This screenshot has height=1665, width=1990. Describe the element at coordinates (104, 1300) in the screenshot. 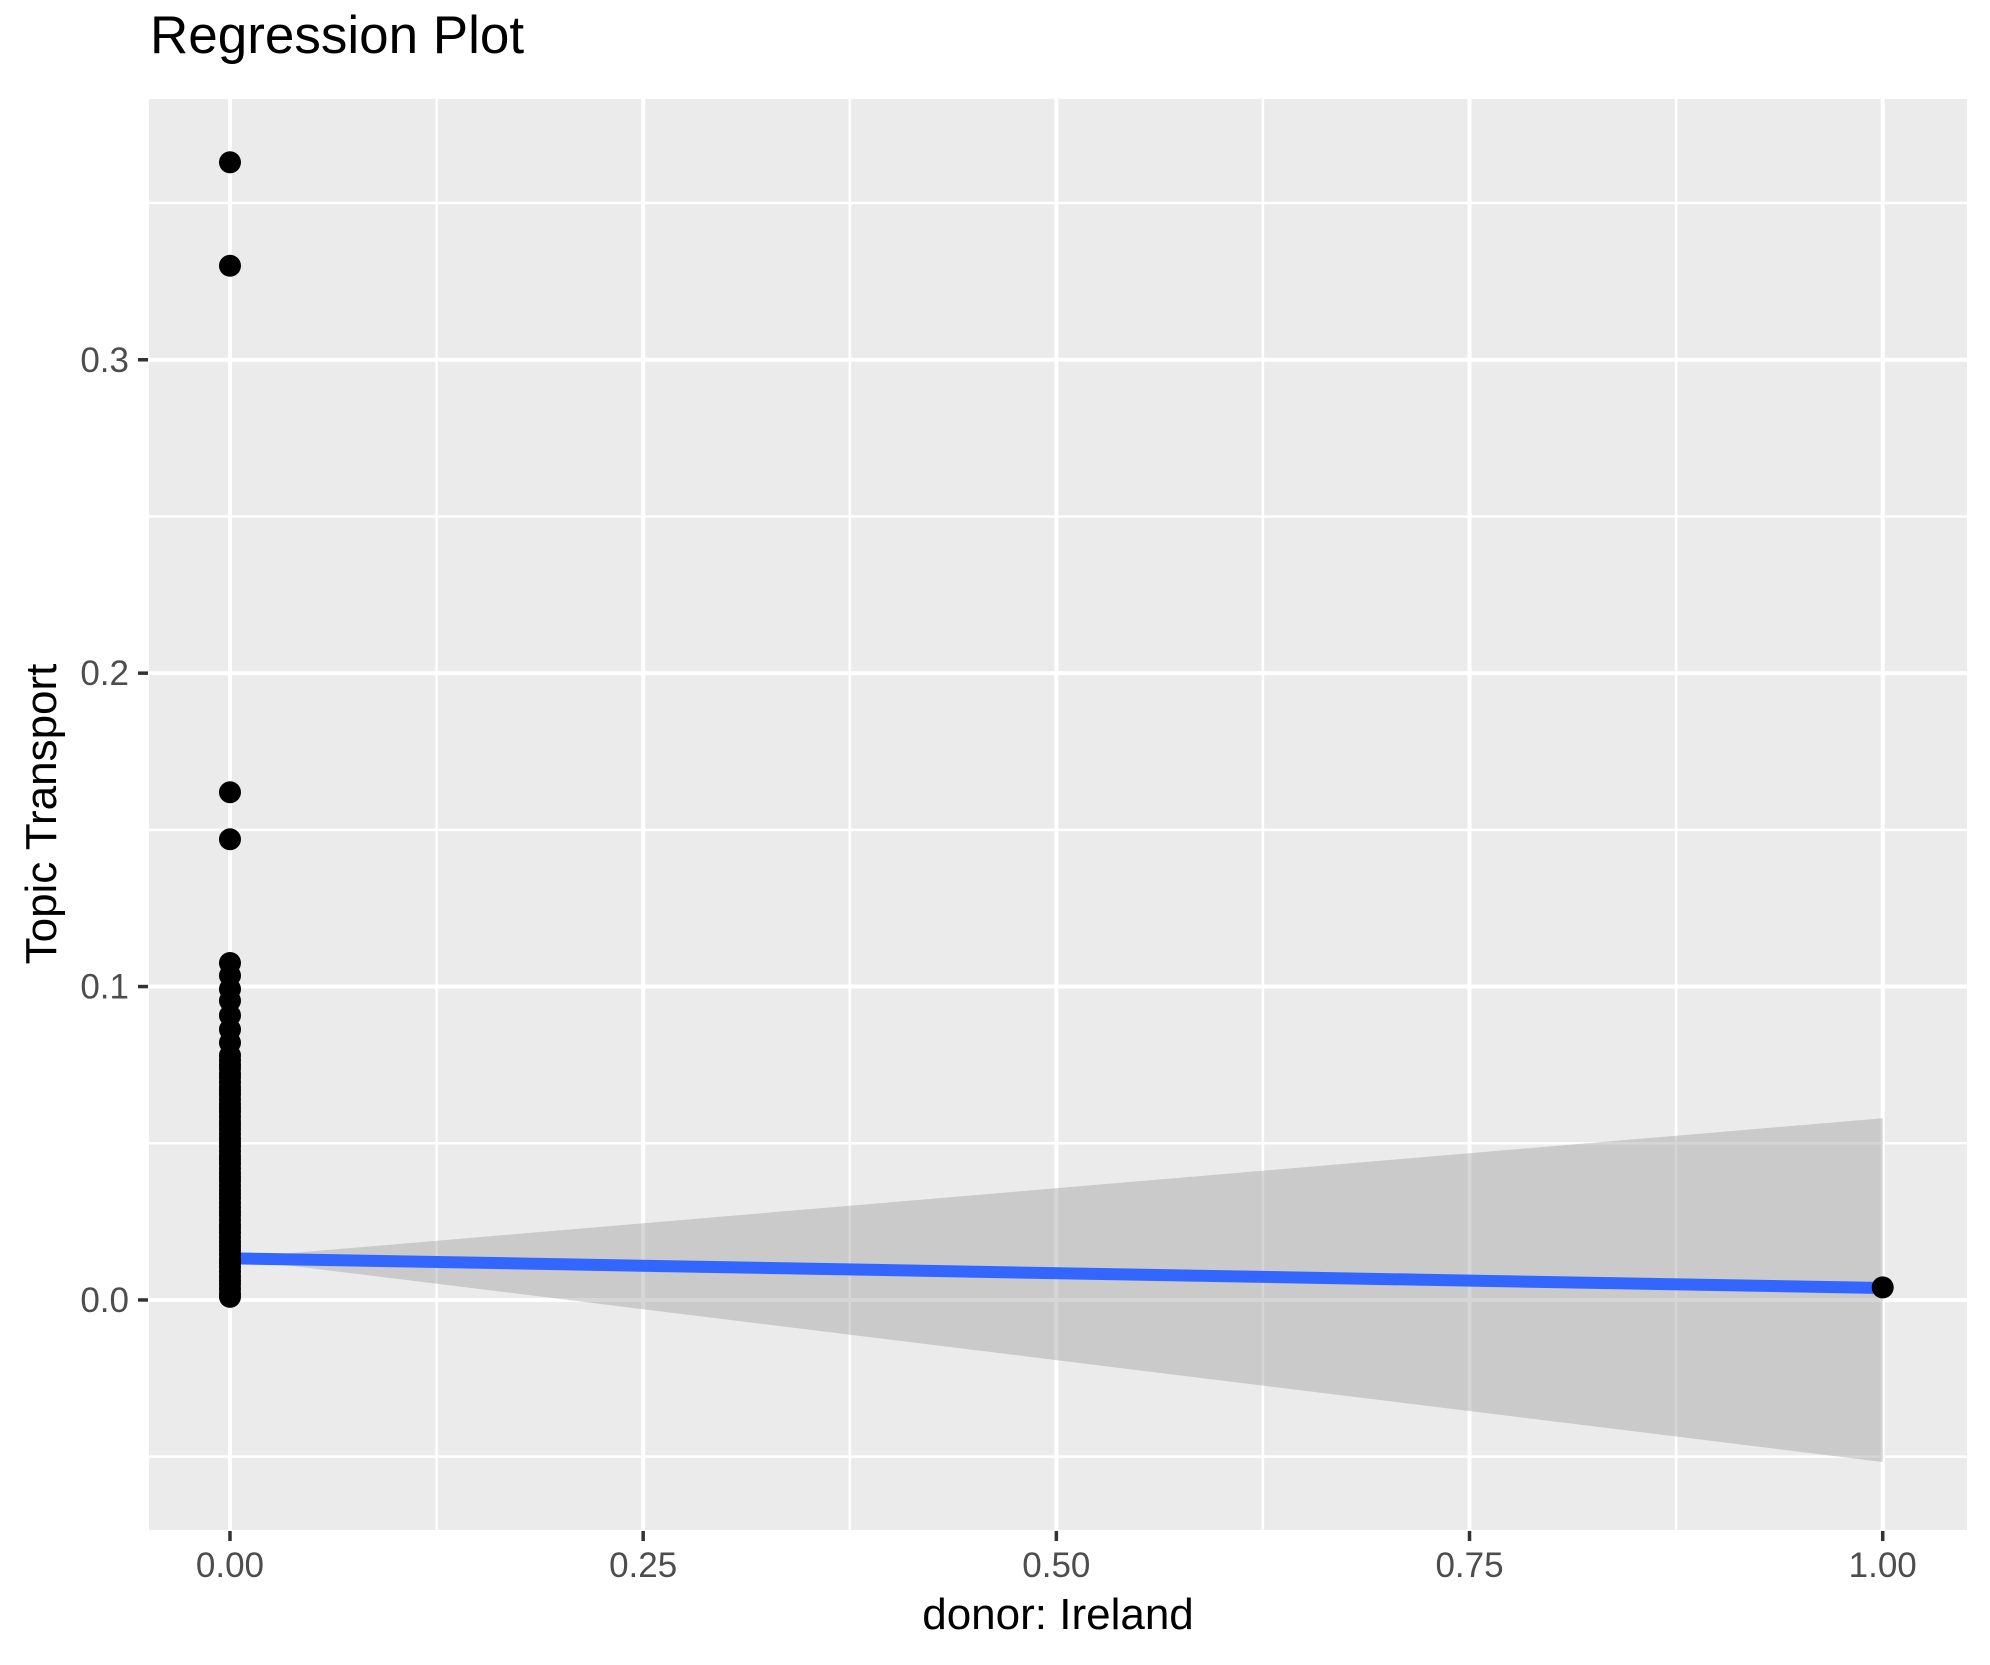

I see `y-tick-label: 0.0` at that location.